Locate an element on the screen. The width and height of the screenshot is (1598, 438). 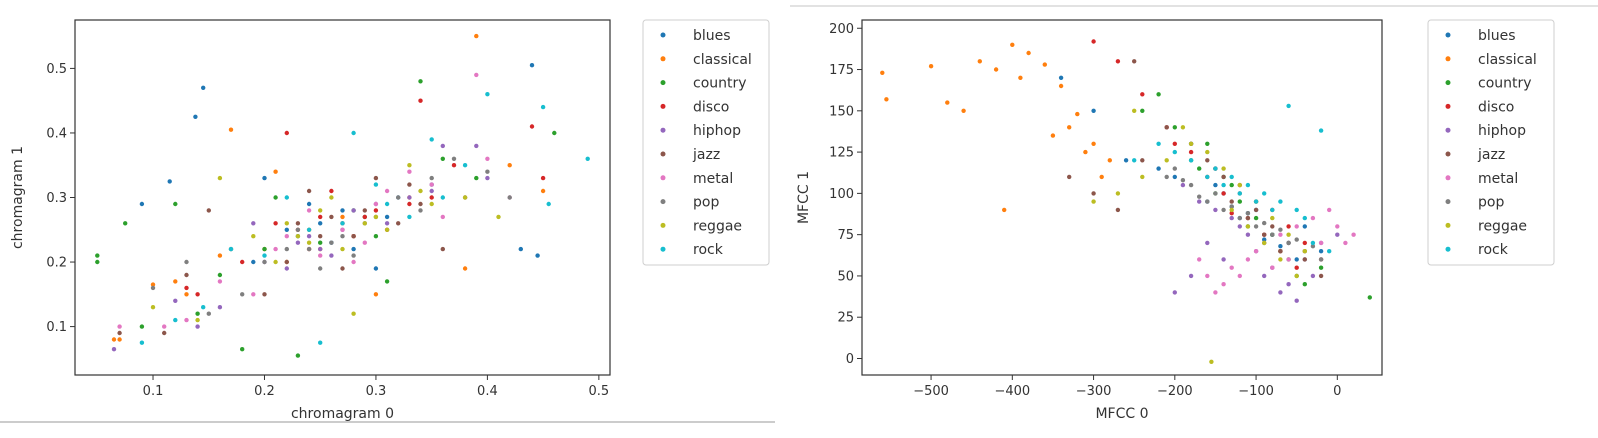
series-country is located at coordinates (1256, 196).